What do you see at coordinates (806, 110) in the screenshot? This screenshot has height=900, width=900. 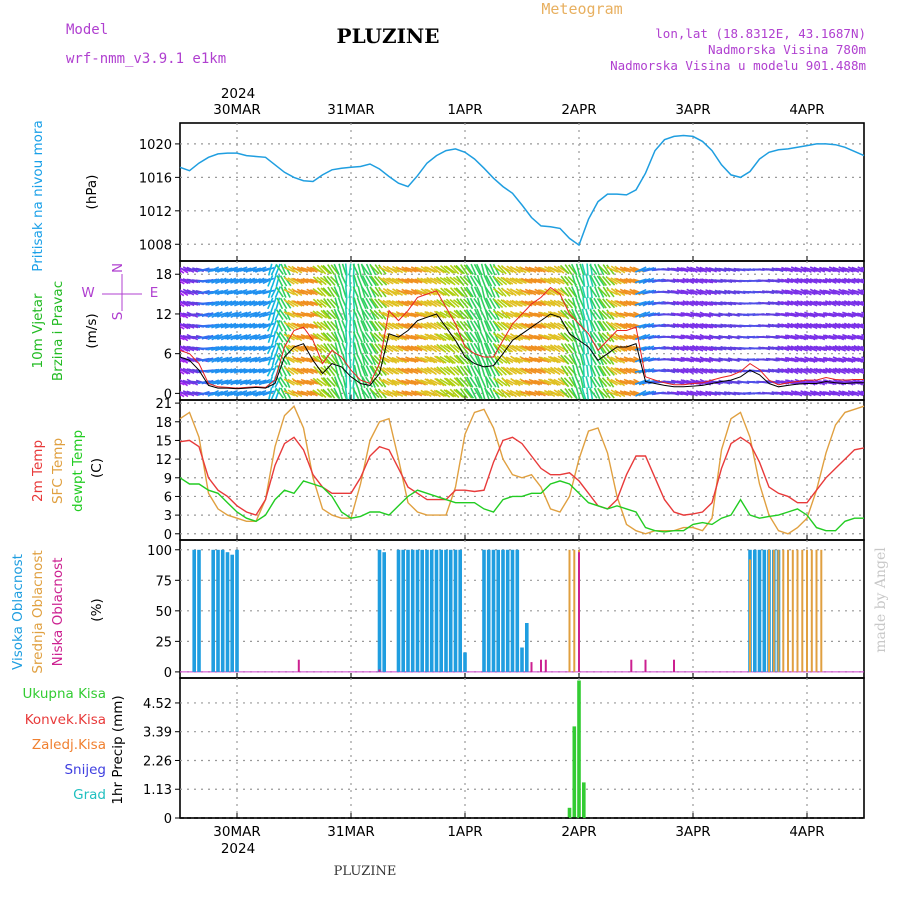 I see `top-day-label: 4APR` at bounding box center [806, 110].